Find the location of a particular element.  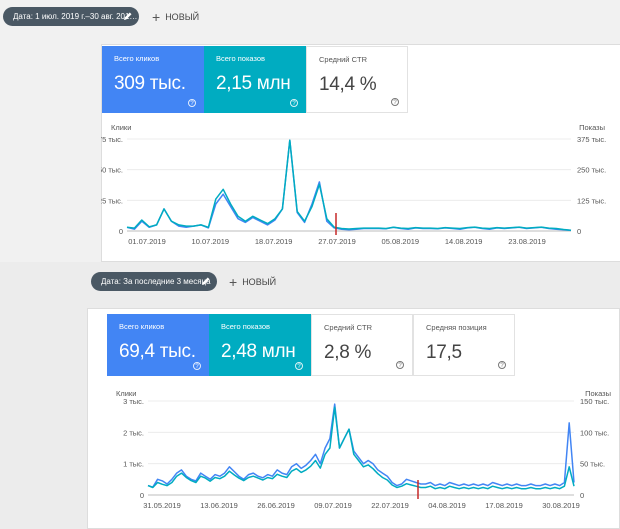

y-right-tick: 250 тыс. is located at coordinates (591, 170).